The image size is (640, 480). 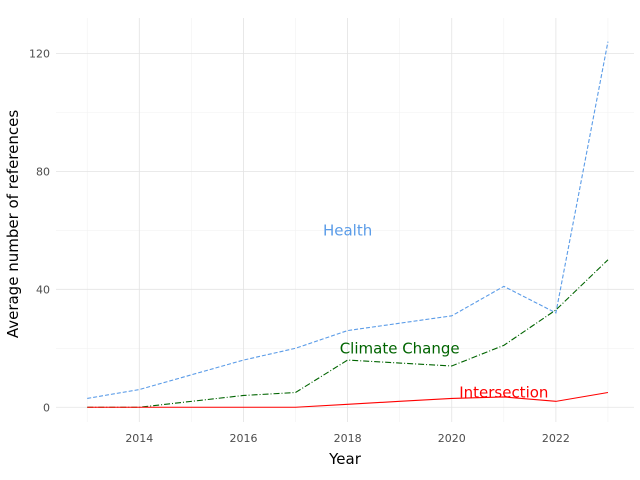 What do you see at coordinates (39, 230) in the screenshot?
I see `y-tick-labels: 0 40 80 120` at bounding box center [39, 230].